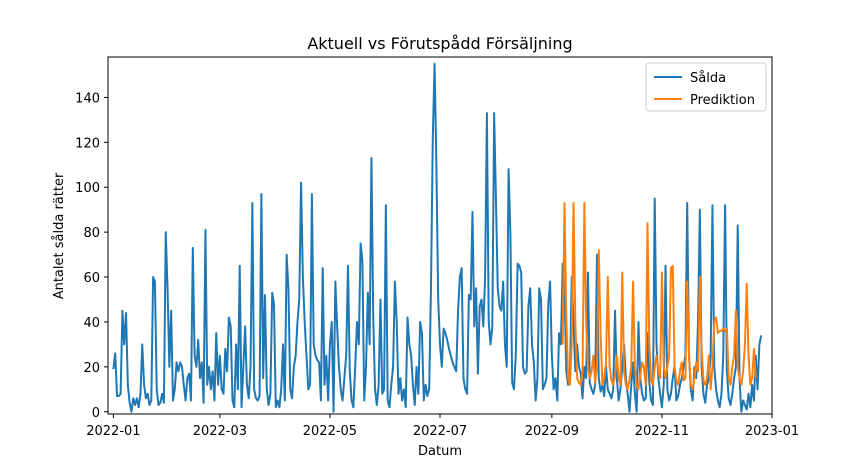 This screenshot has width=858, height=466. What do you see at coordinates (662, 431) in the screenshot?
I see `x-tick-label: 2022-11` at bounding box center [662, 431].